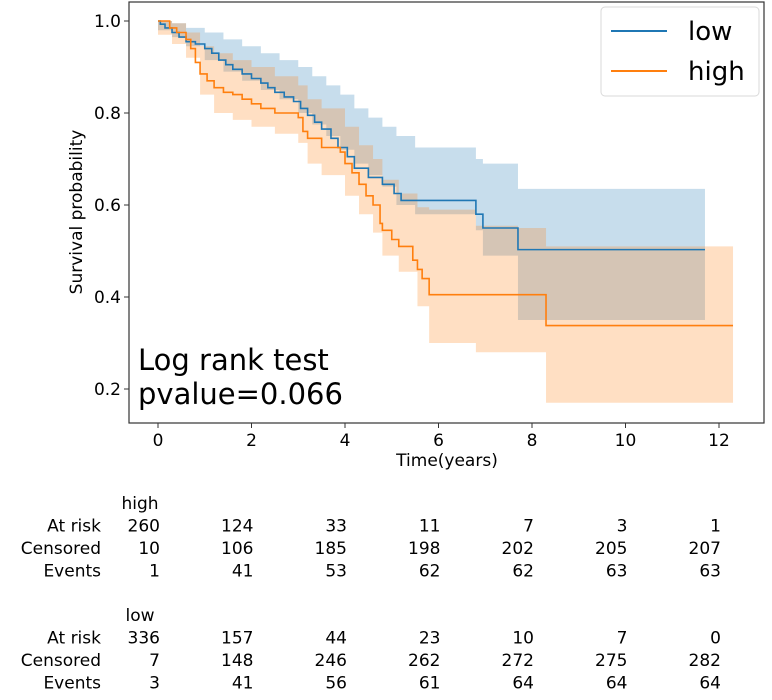 Image resolution: width=772 pixels, height=700 pixels. Describe the element at coordinates (107, 22) in the screenshot. I see `y-tick-label: 1.0` at that location.